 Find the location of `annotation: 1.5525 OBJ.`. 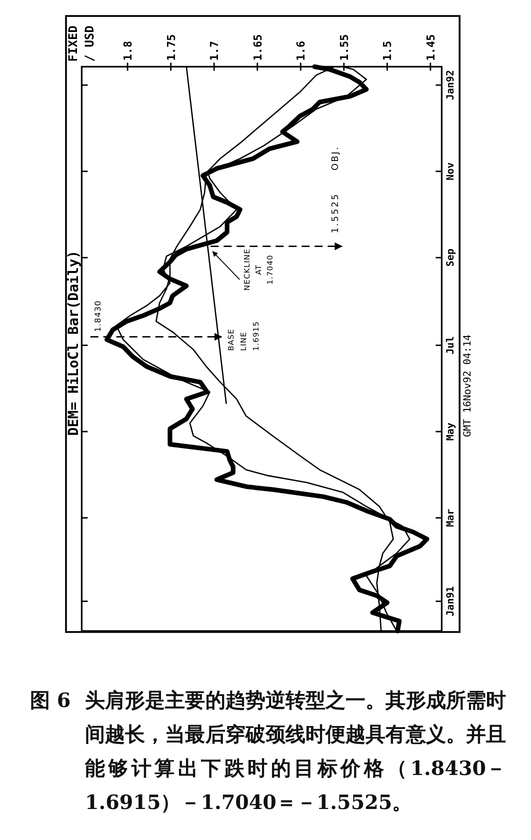

annotation: 1.5525 OBJ. is located at coordinates (335, 190).